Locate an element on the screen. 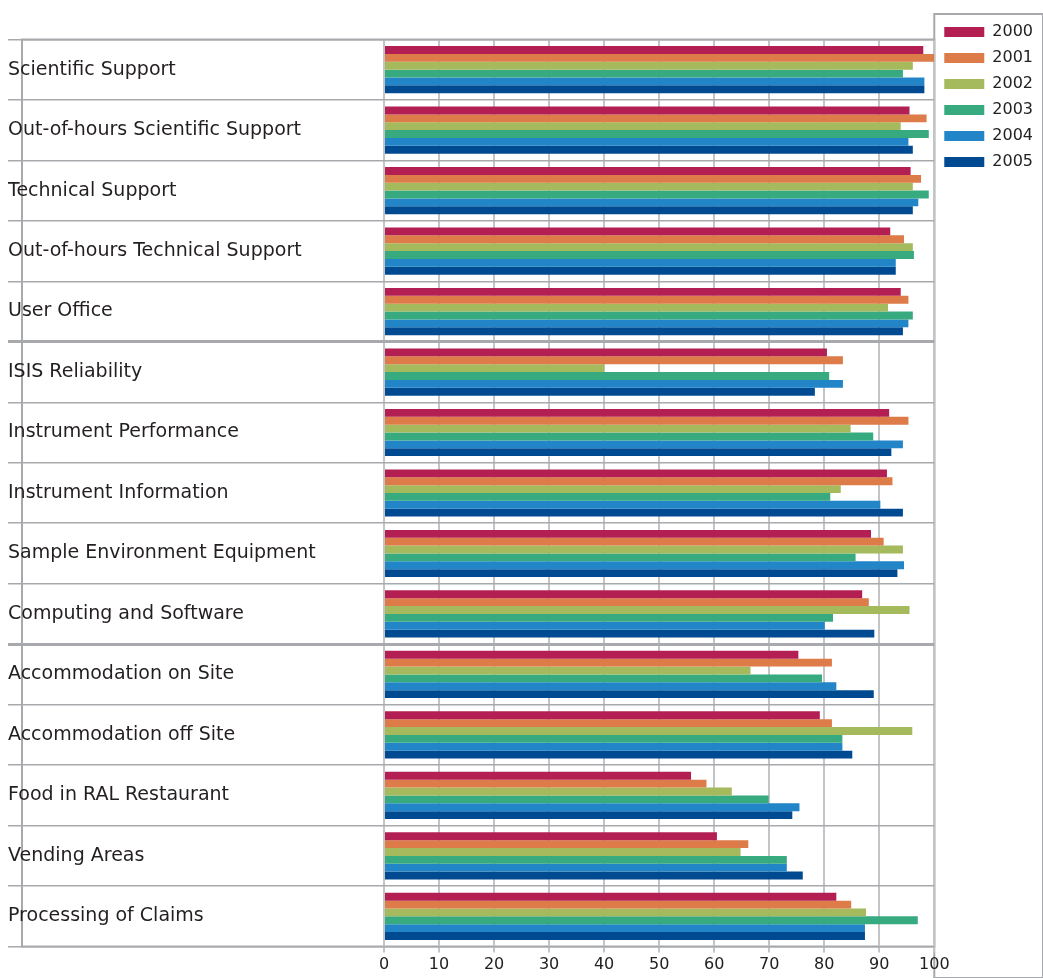  legend-label: 2000 is located at coordinates (1012, 31).